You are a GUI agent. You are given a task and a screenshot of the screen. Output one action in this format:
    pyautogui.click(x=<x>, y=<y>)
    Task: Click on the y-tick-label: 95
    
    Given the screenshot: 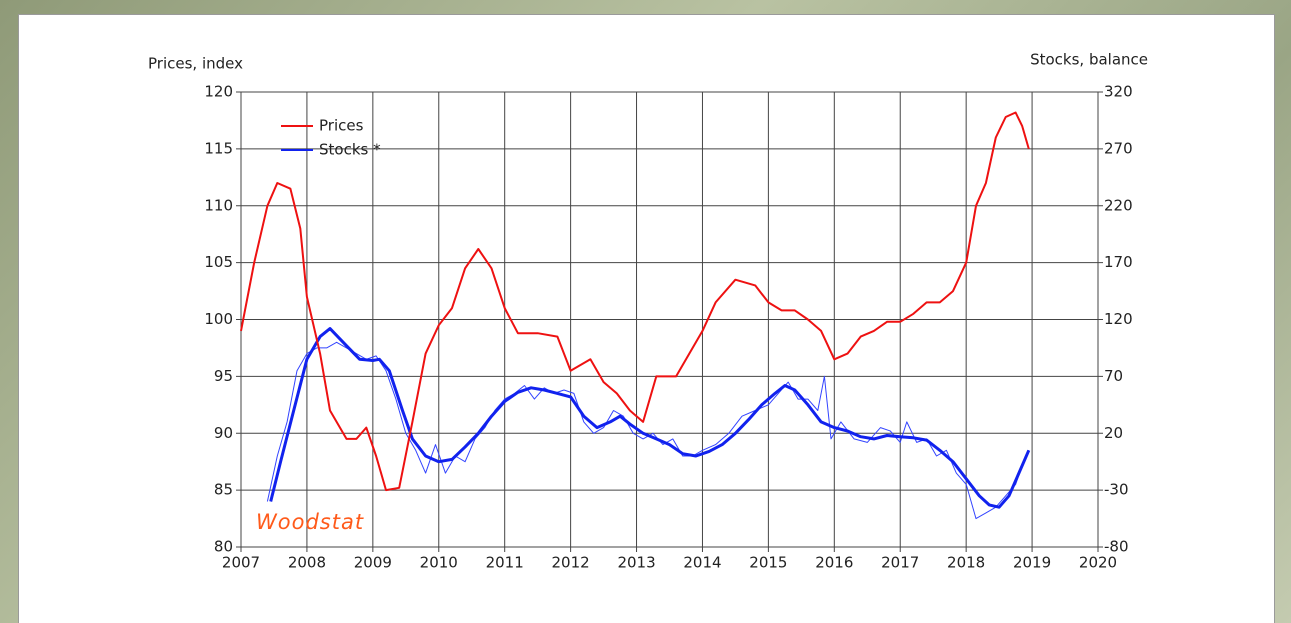 What is the action you would take?
    pyautogui.click(x=223, y=376)
    